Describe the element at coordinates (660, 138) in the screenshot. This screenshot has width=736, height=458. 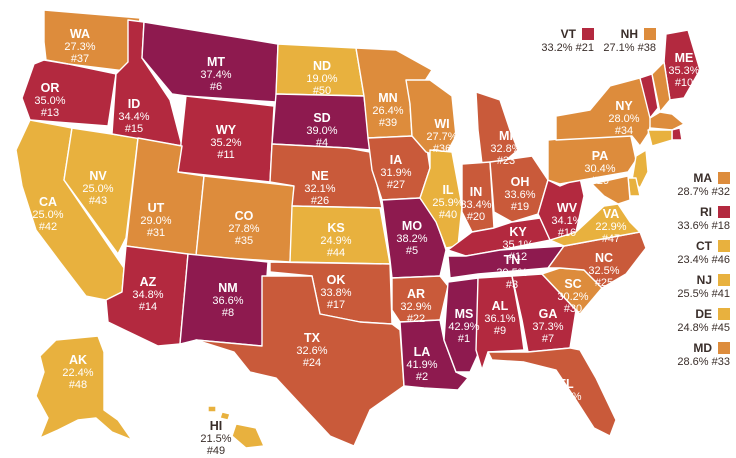
I see `state-ct` at that location.